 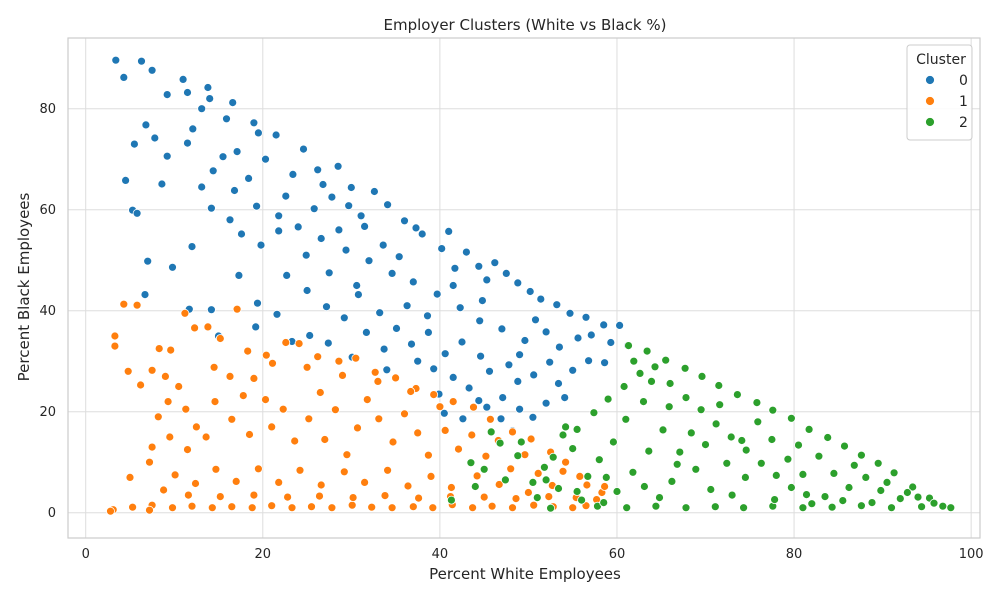 I want to click on chart-title: Employer Clusters (White vs Black %), so click(x=525, y=25).